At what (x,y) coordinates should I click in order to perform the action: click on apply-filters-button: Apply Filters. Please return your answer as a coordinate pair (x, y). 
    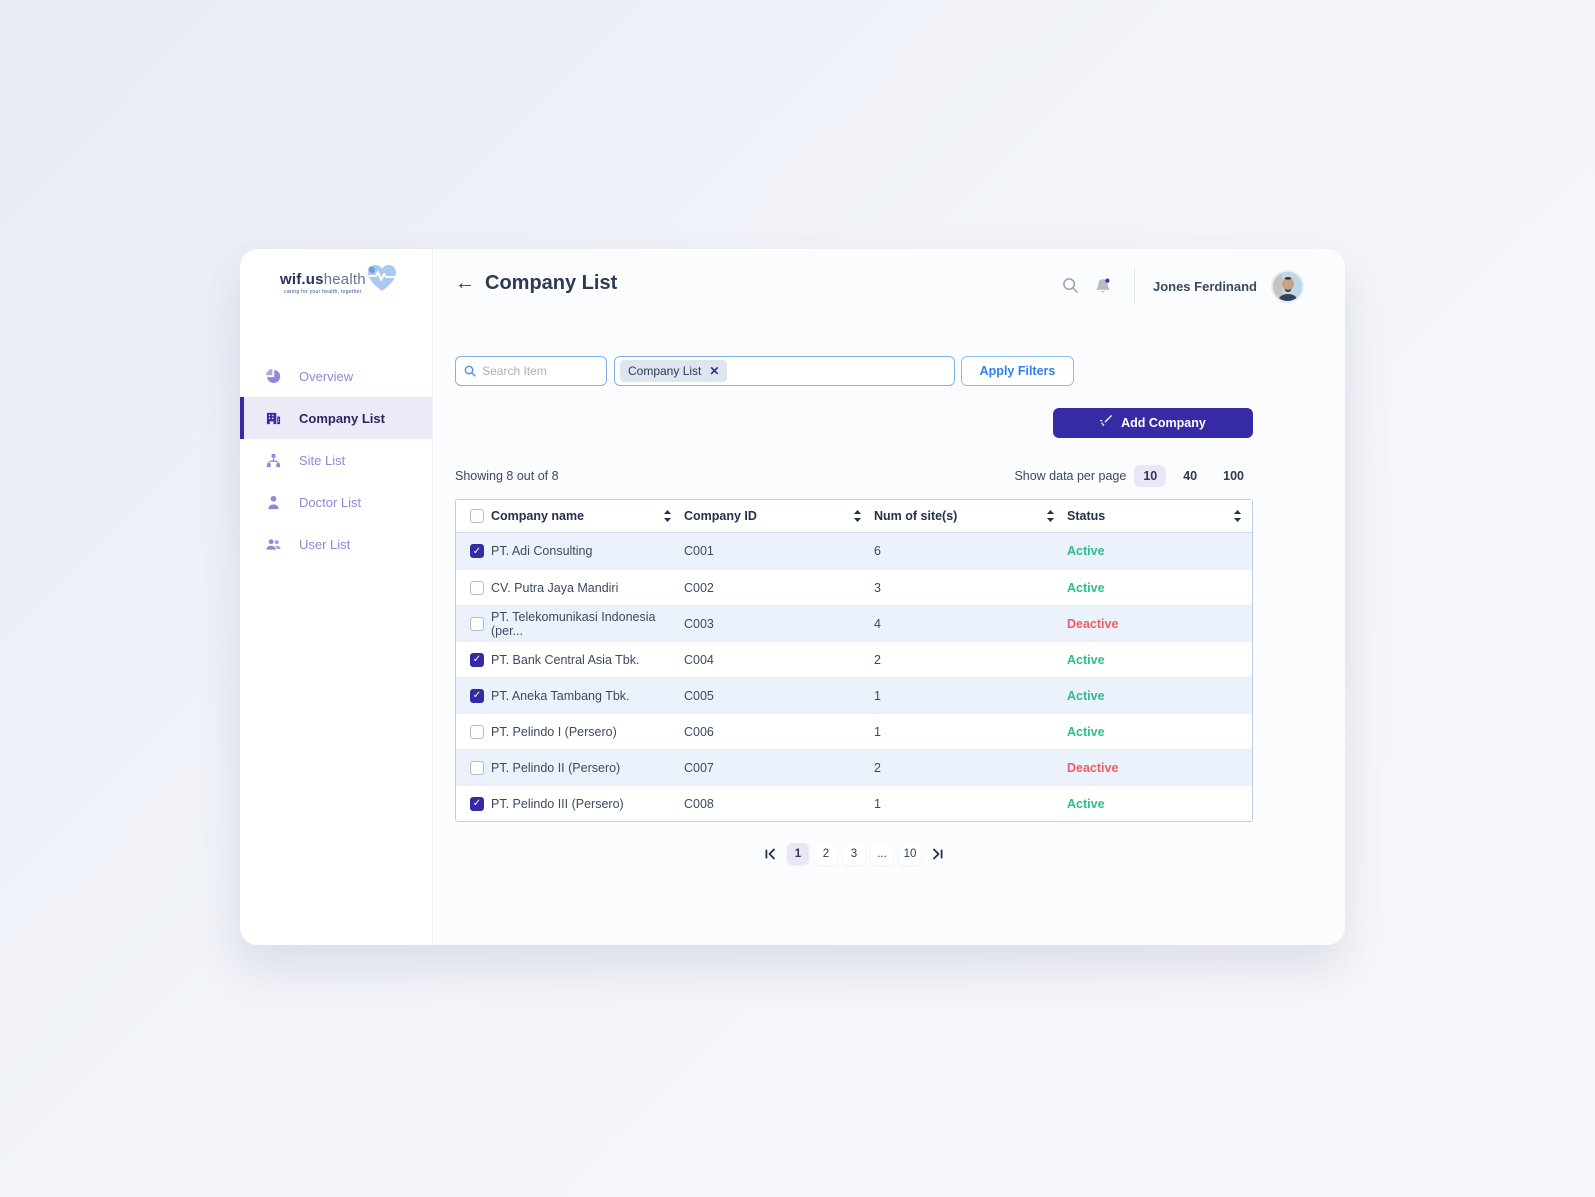
    Looking at the image, I should click on (1017, 371).